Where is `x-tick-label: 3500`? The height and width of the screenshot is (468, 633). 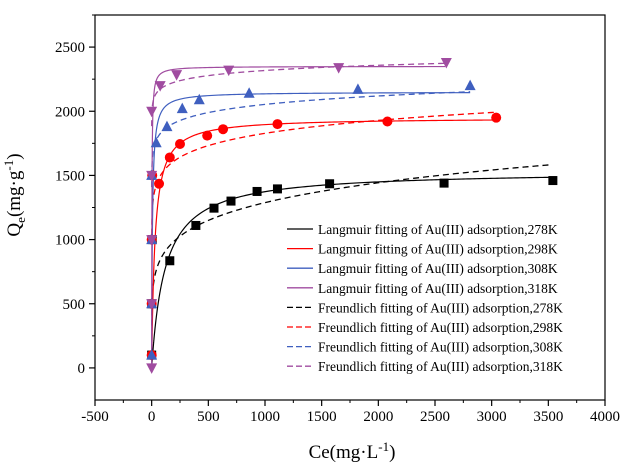 x-tick-label: 3500 is located at coordinates (548, 417).